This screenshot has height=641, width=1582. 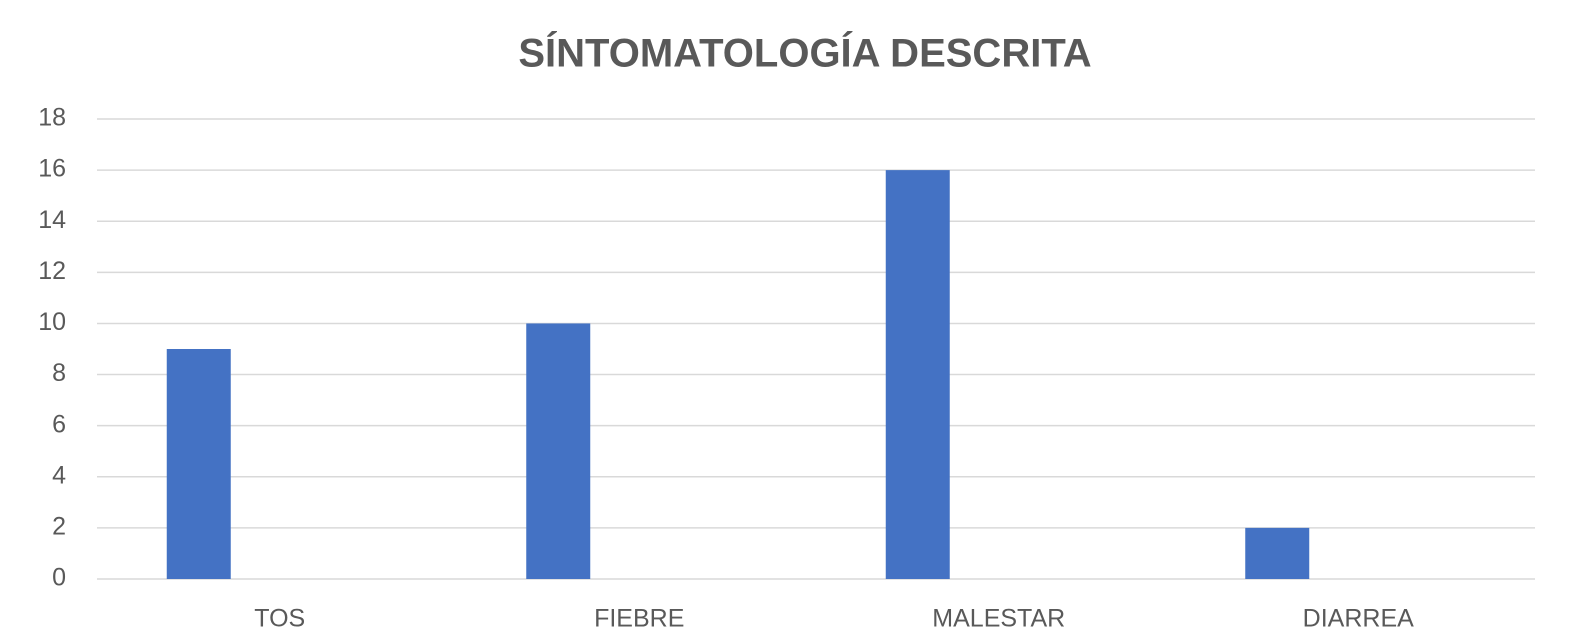 I want to click on x-tick-label: MALESTAR, so click(x=998, y=619).